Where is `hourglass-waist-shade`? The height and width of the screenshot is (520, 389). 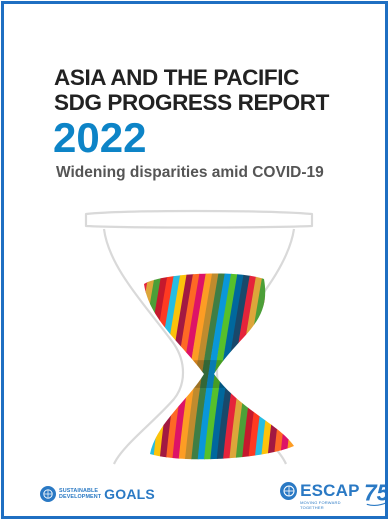 hourglass-waist-shade is located at coordinates (211, 374).